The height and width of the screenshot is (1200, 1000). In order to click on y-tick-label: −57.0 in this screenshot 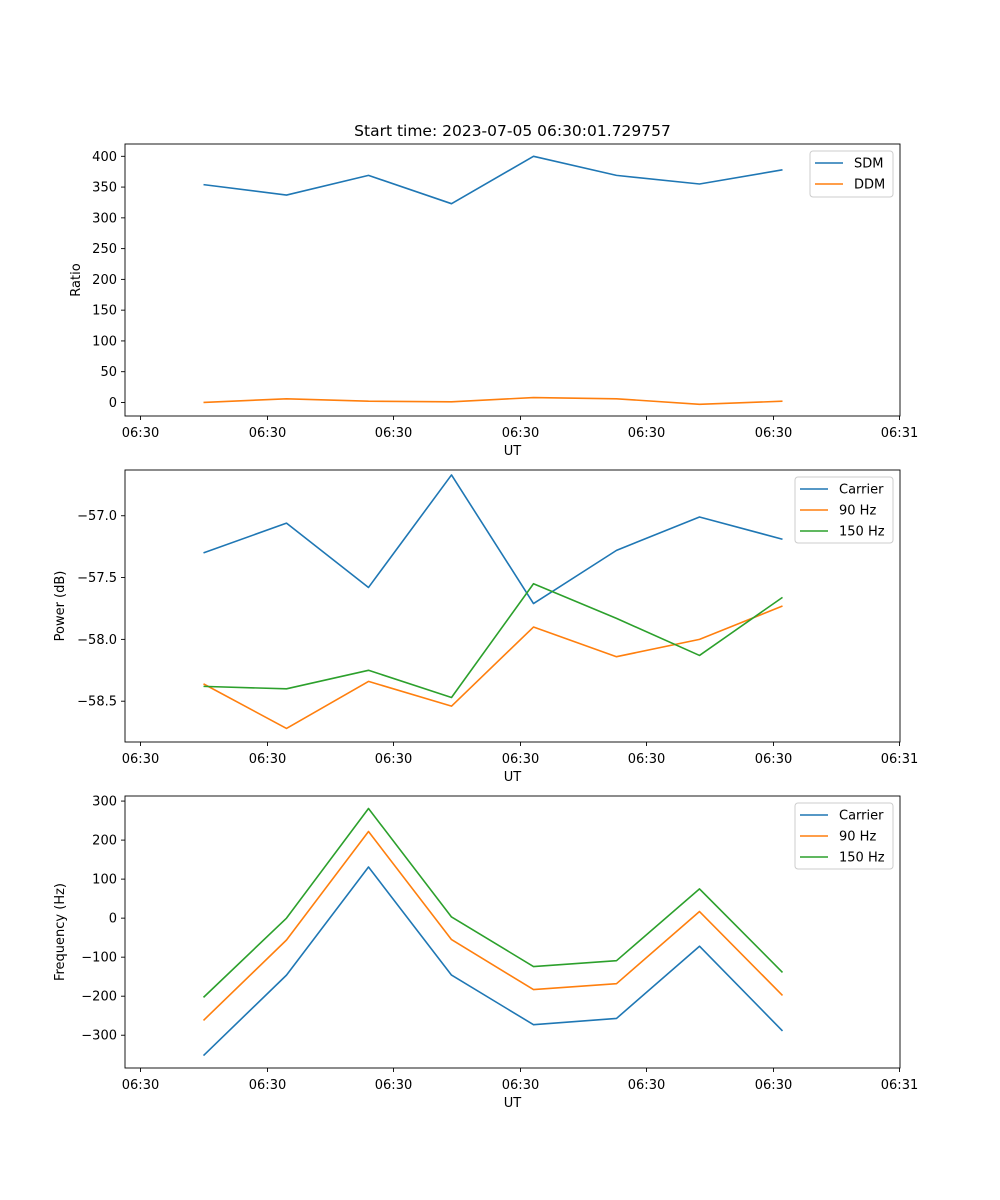, I will do `click(97, 516)`.